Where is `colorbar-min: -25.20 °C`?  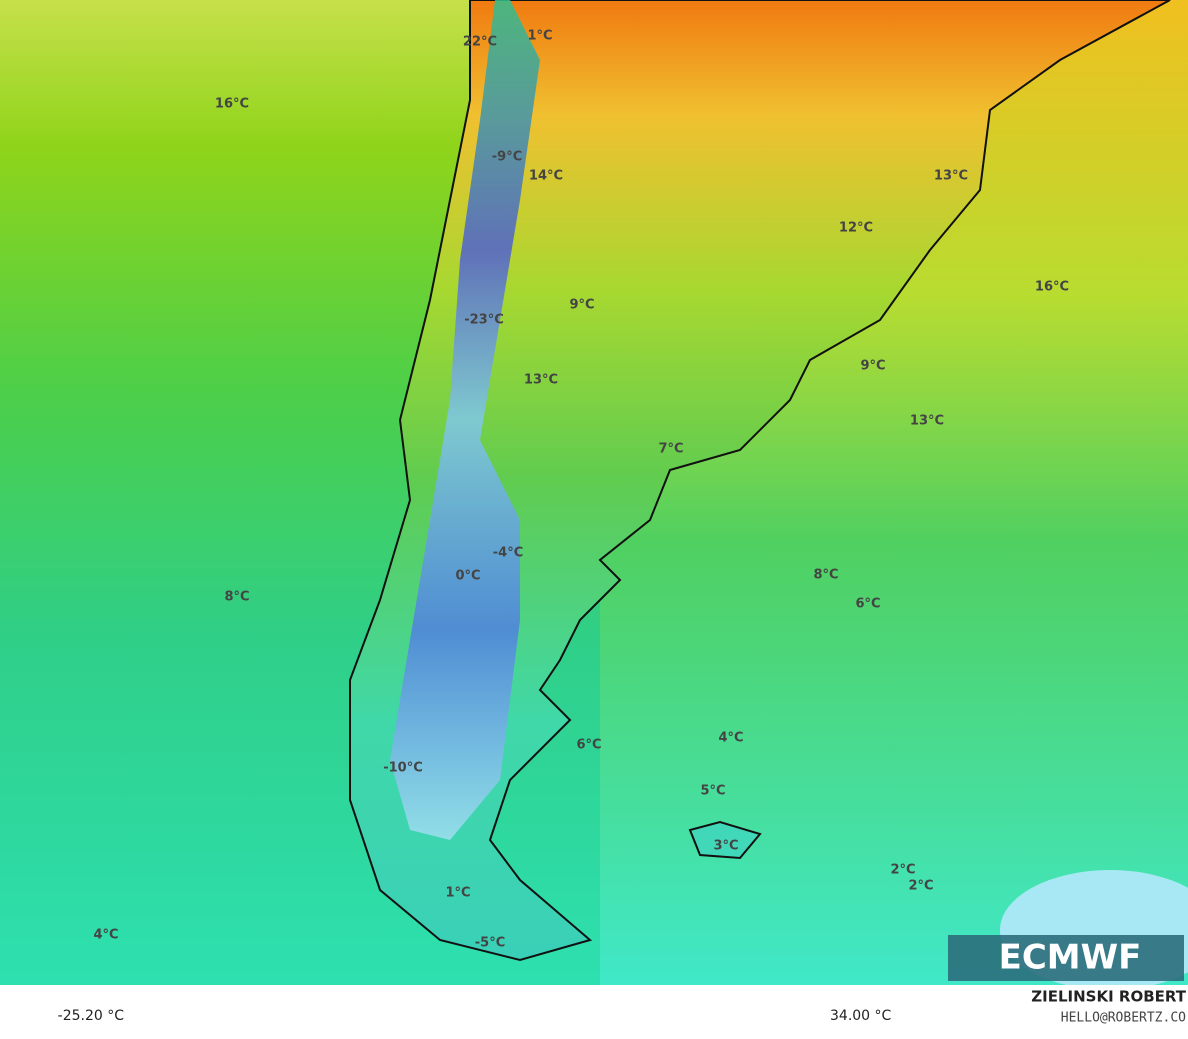
colorbar-min: -25.20 °C is located at coordinates (91, 1016).